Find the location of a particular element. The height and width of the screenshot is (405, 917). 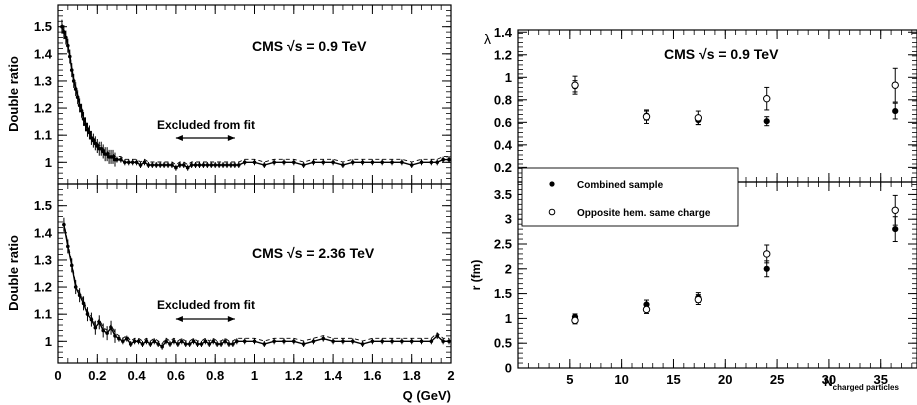

x-tick-label: 1.8 is located at coordinates (412, 375).